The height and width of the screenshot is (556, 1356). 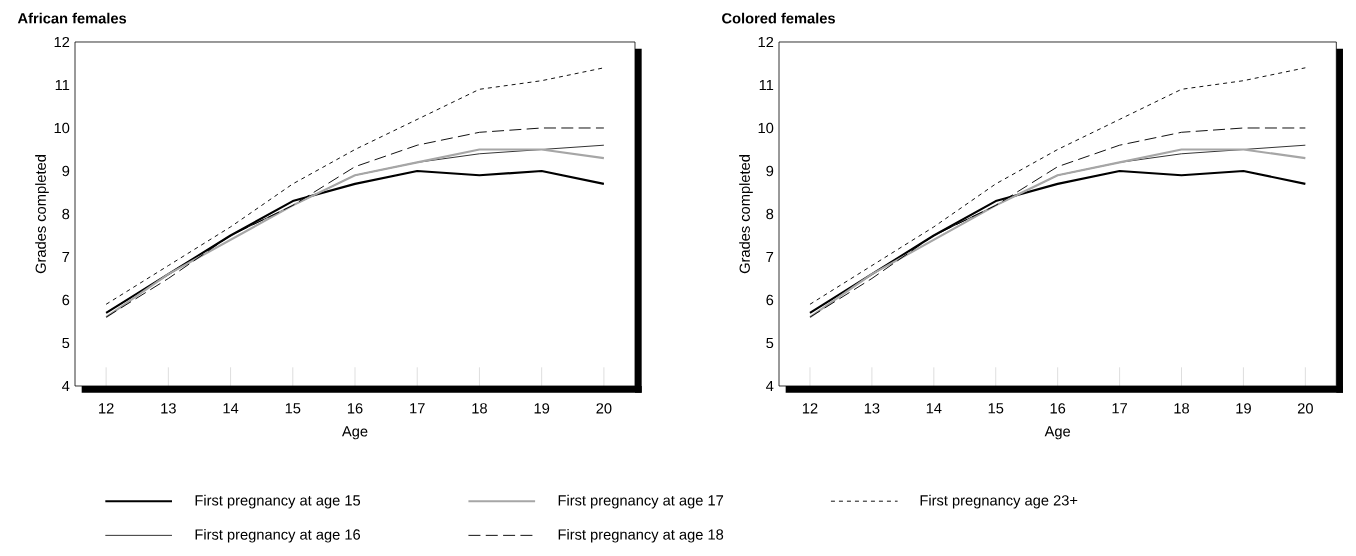 What do you see at coordinates (278, 535) in the screenshot?
I see `legend-label: First pregnancy at age 16` at bounding box center [278, 535].